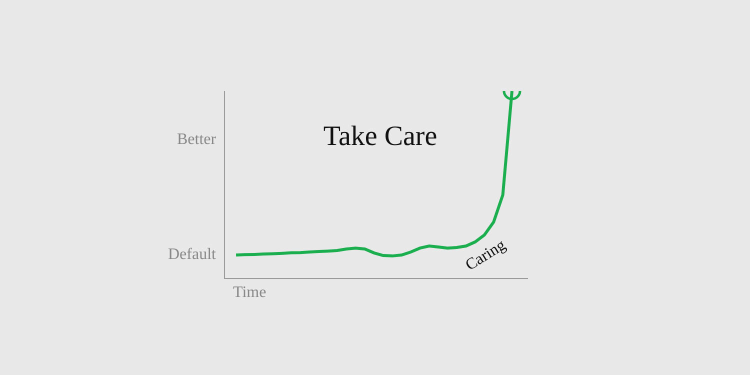 This screenshot has height=375, width=750. What do you see at coordinates (380, 136) in the screenshot?
I see `text: Take Care` at bounding box center [380, 136].